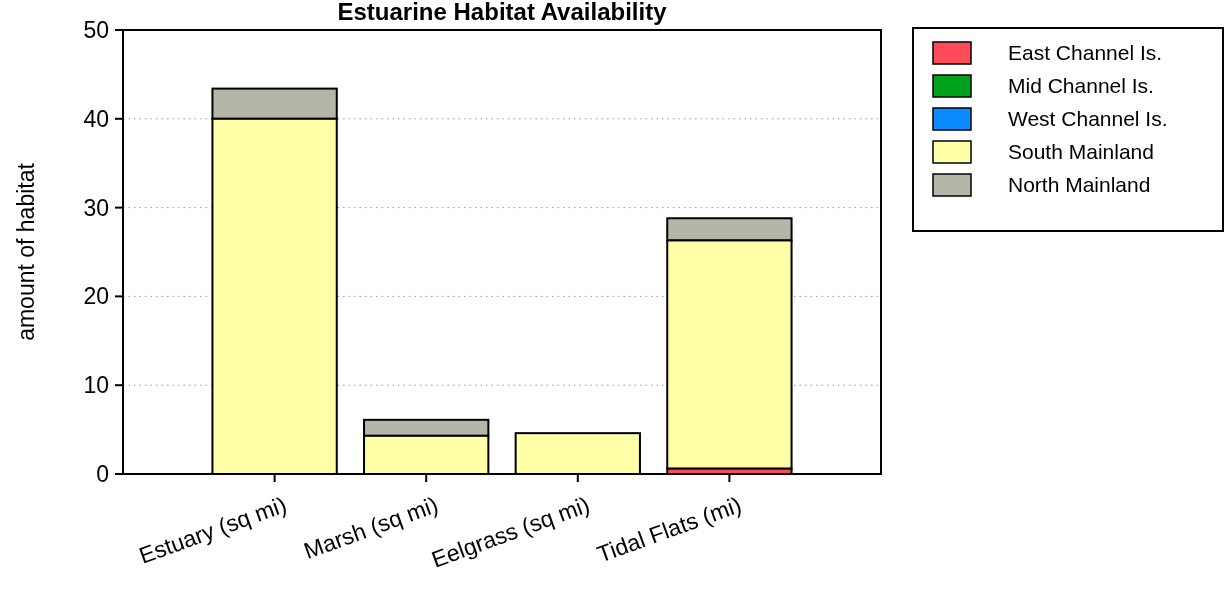 The image size is (1226, 599). What do you see at coordinates (1085, 53) in the screenshot?
I see `legend-label: East Channel Is.` at bounding box center [1085, 53].